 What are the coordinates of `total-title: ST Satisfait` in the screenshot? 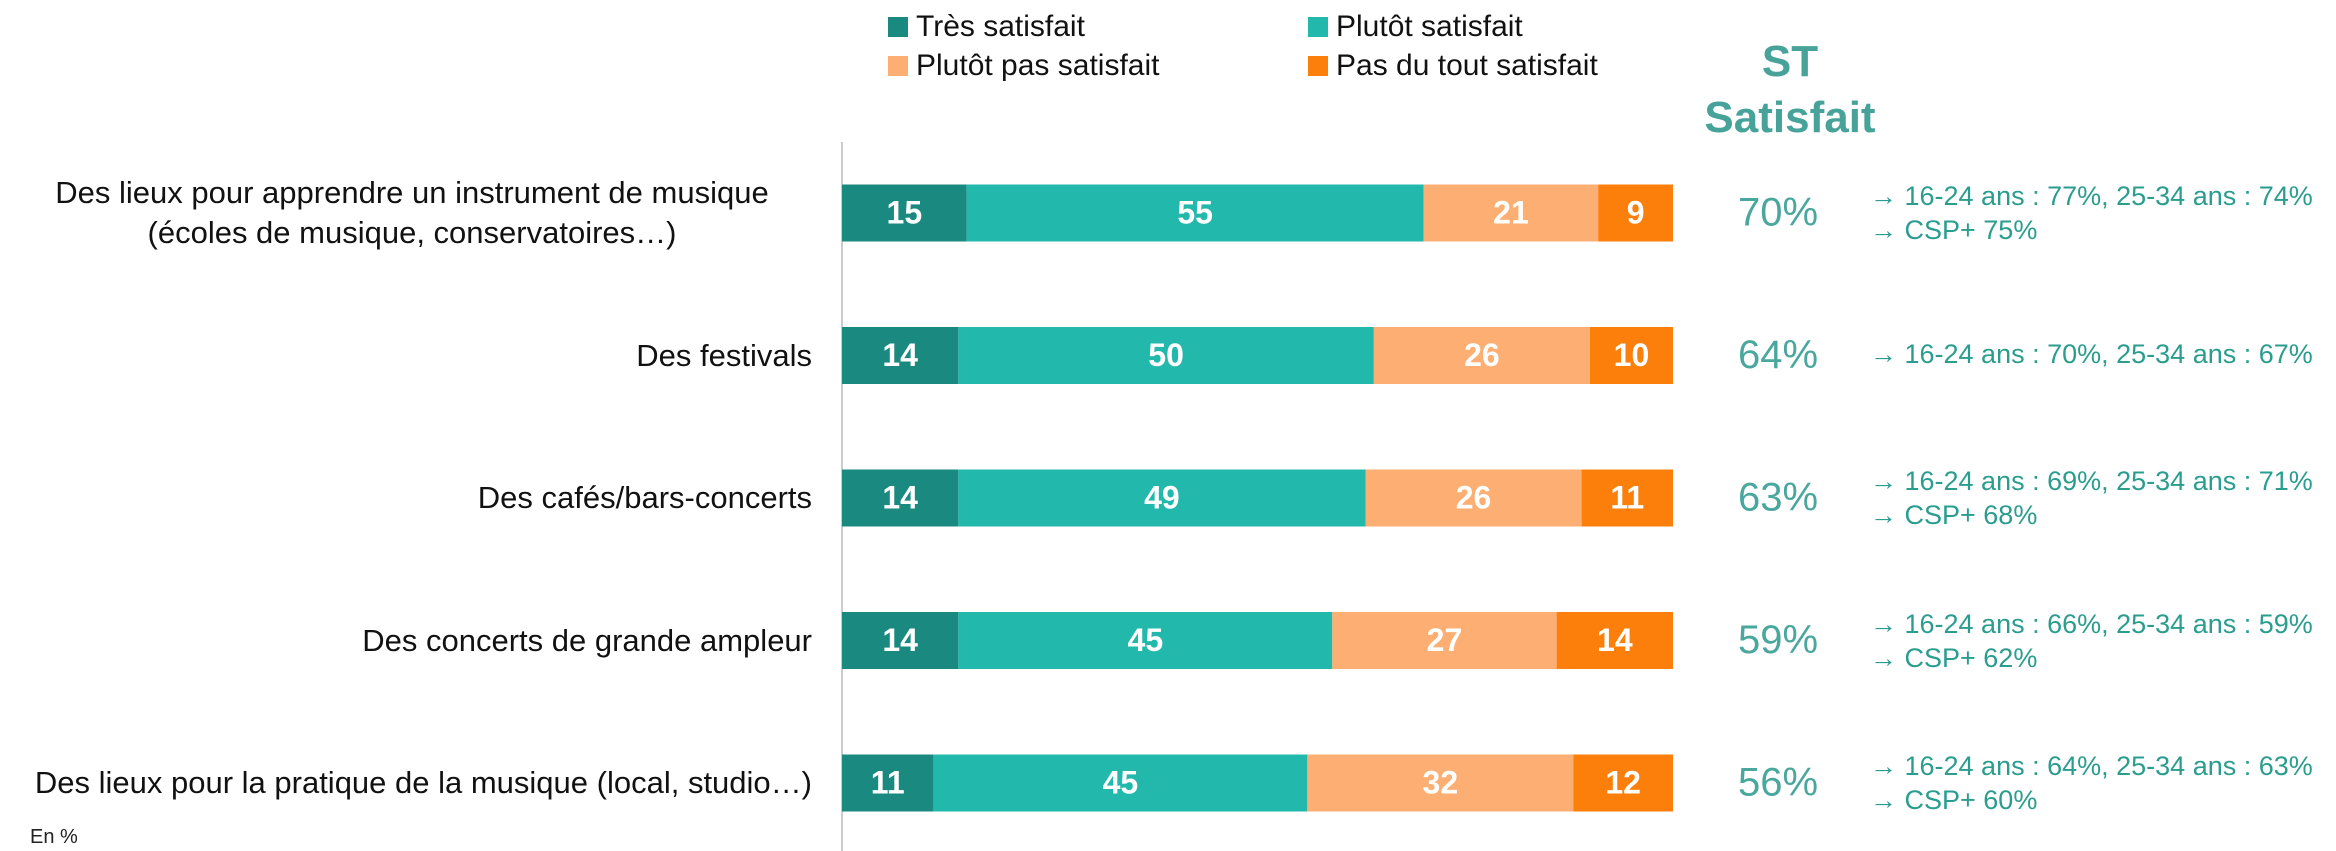 It's located at (1790, 89).